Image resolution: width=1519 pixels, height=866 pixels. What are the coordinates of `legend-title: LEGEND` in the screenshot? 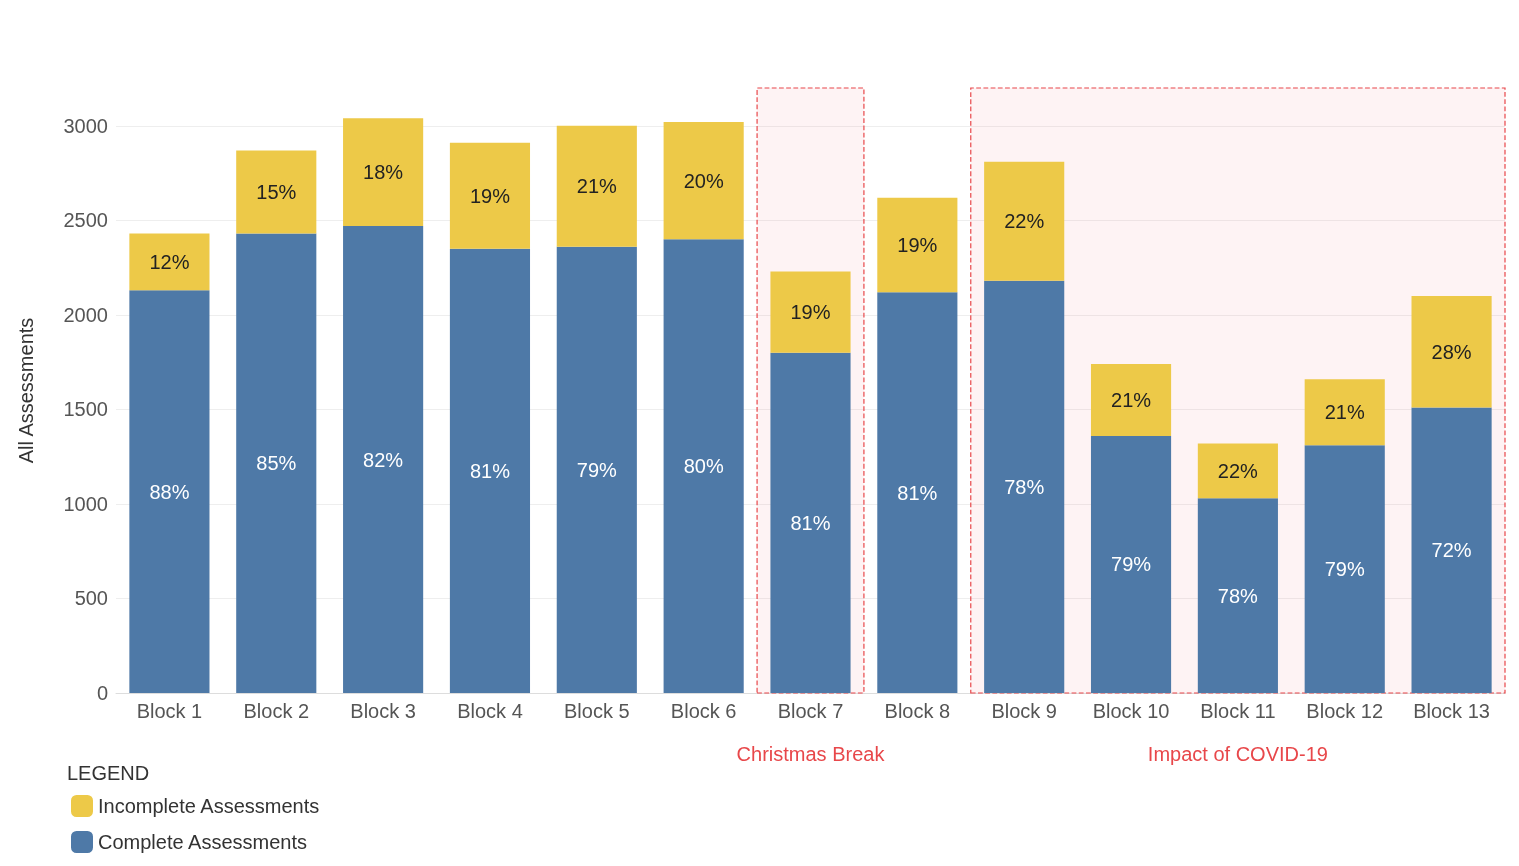 It's located at (108, 773).